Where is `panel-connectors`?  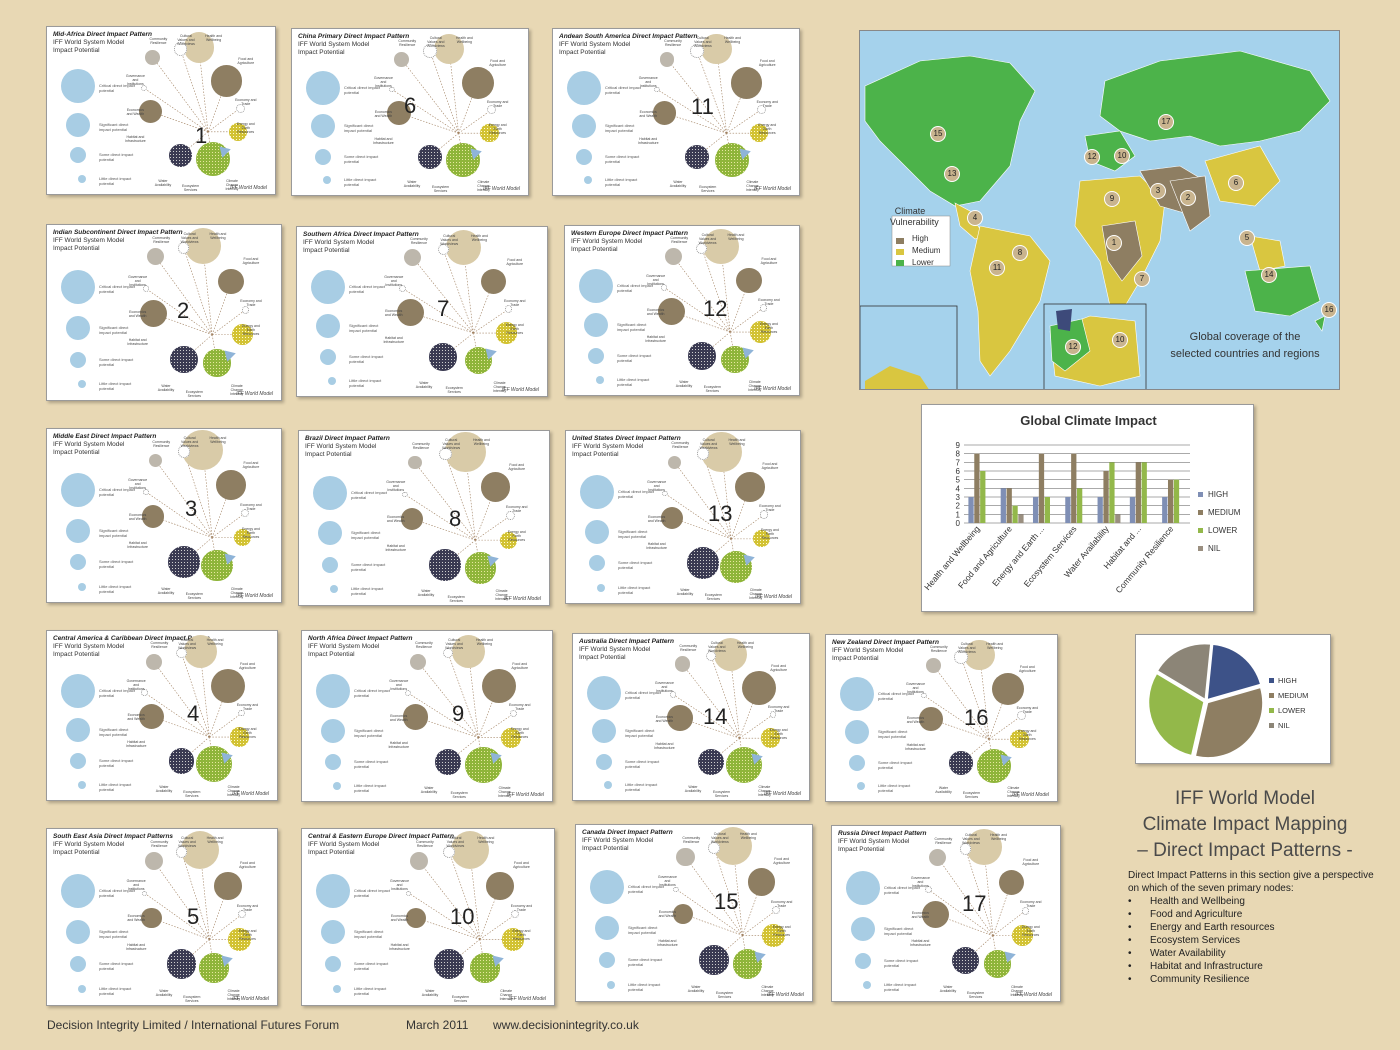
panel-connectors is located at coordinates (462, 909).